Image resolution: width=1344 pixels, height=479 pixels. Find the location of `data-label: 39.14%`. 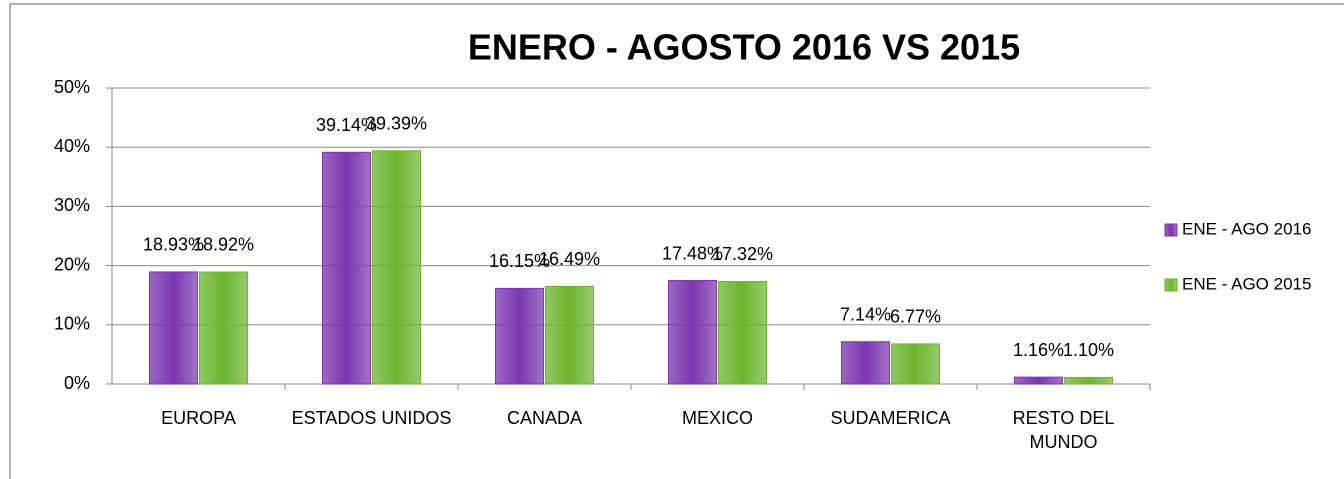

data-label: 39.14% is located at coordinates (346, 125).